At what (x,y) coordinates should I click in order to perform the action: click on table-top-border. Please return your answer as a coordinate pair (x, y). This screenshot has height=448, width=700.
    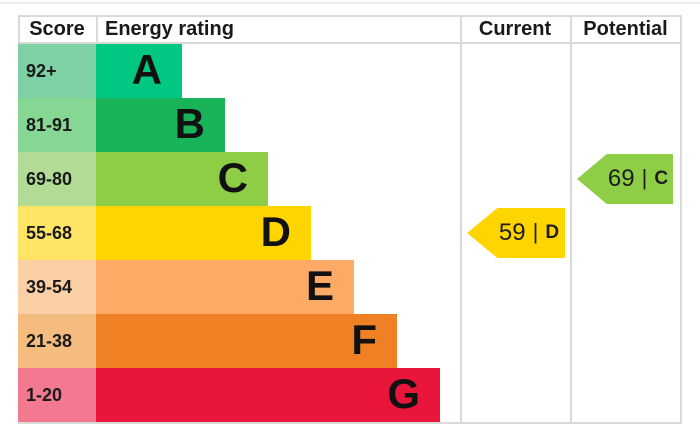
    Looking at the image, I should click on (350, 16).